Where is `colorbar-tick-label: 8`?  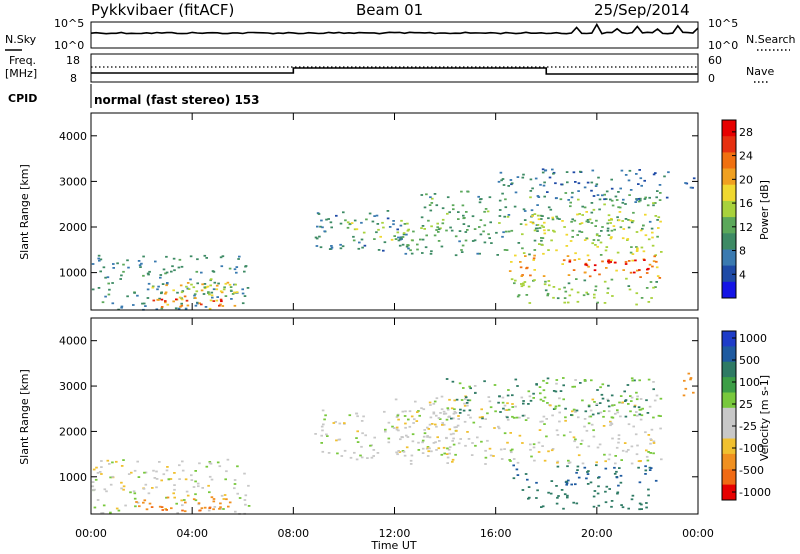
colorbar-tick-label: 8 is located at coordinates (742, 251).